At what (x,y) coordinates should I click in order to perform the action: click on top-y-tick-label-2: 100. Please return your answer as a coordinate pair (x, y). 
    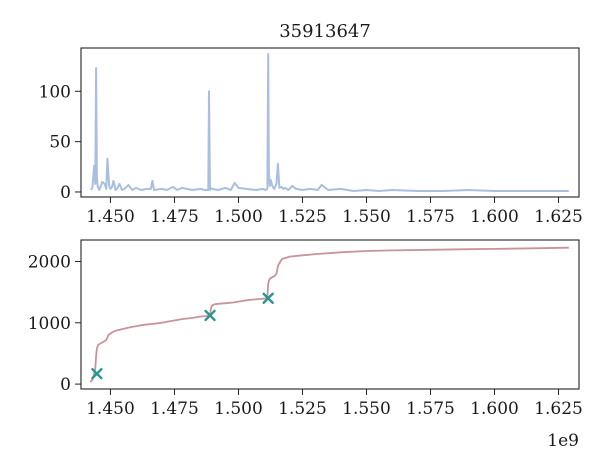
    Looking at the image, I should click on (55, 92).